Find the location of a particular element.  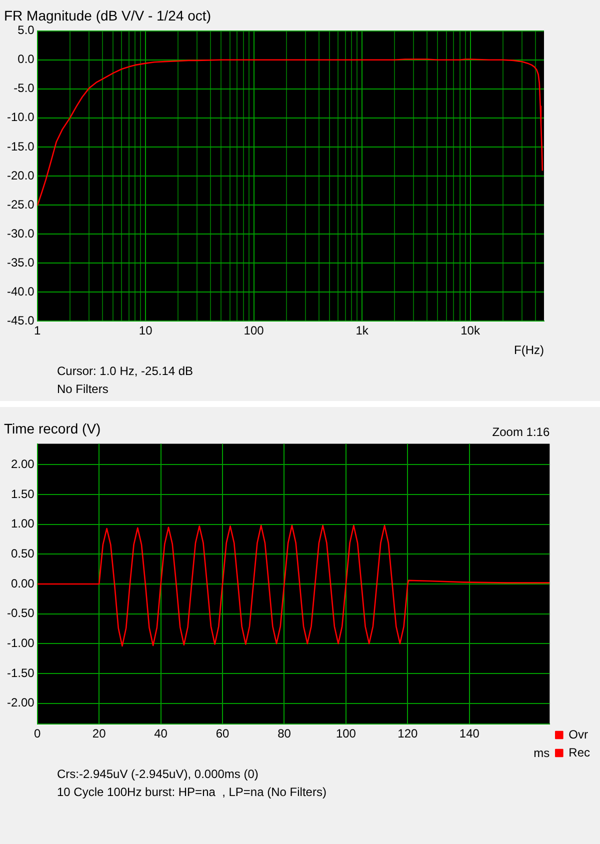

y-tick-label: -20.0 is located at coordinates (20, 175).